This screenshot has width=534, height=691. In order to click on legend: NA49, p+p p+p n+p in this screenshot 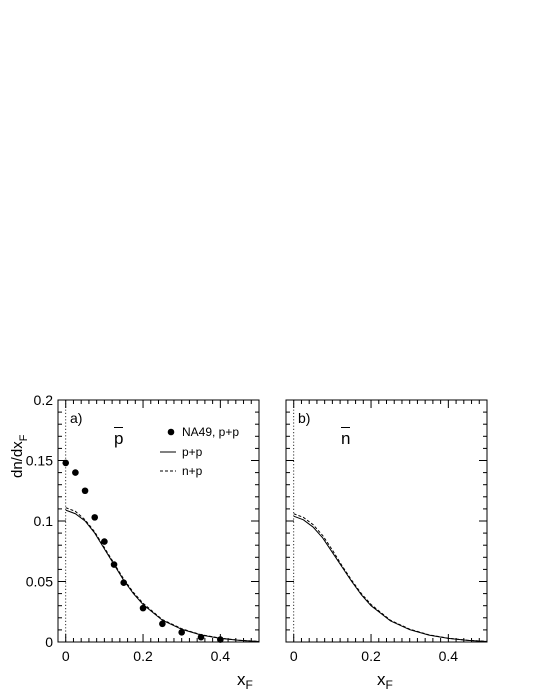, I will do `click(199, 451)`.